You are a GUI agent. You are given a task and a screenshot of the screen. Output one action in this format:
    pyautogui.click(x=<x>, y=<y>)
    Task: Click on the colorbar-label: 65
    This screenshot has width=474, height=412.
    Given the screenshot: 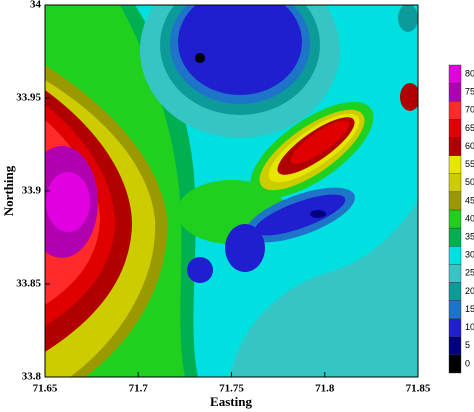 What is the action you would take?
    pyautogui.click(x=469, y=128)
    